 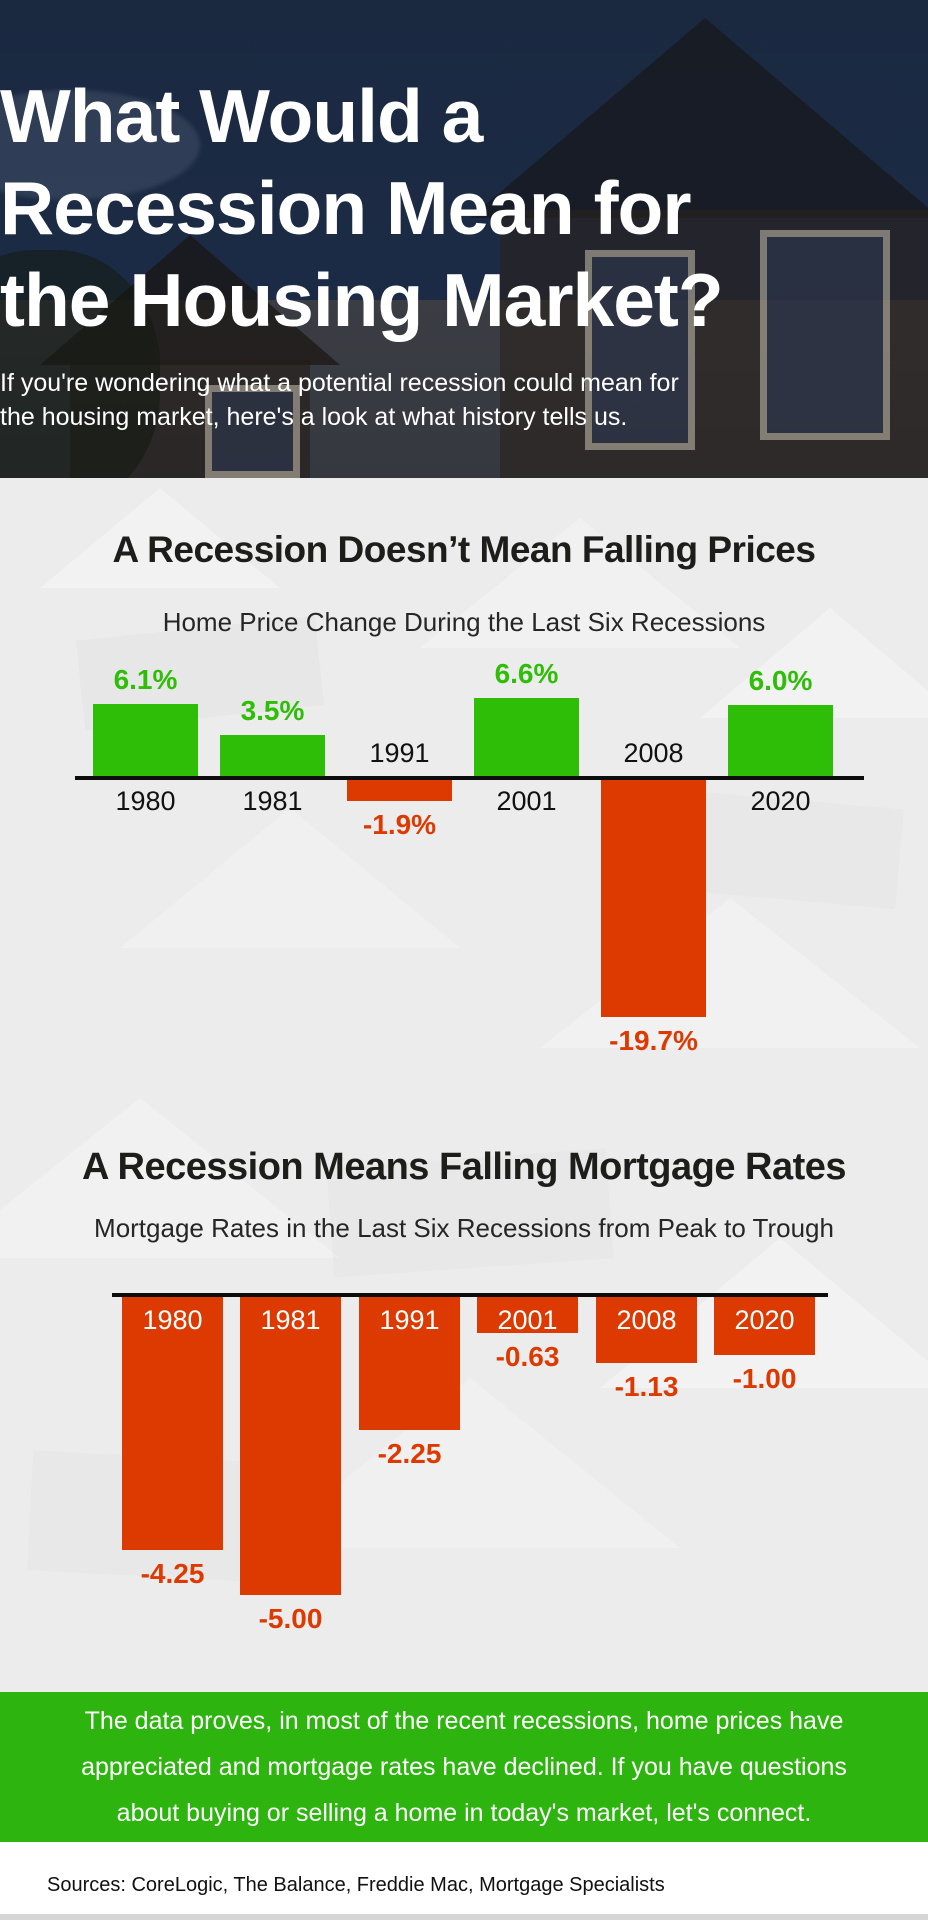 I want to click on hero-tree-decor, so click(x=80, y=364).